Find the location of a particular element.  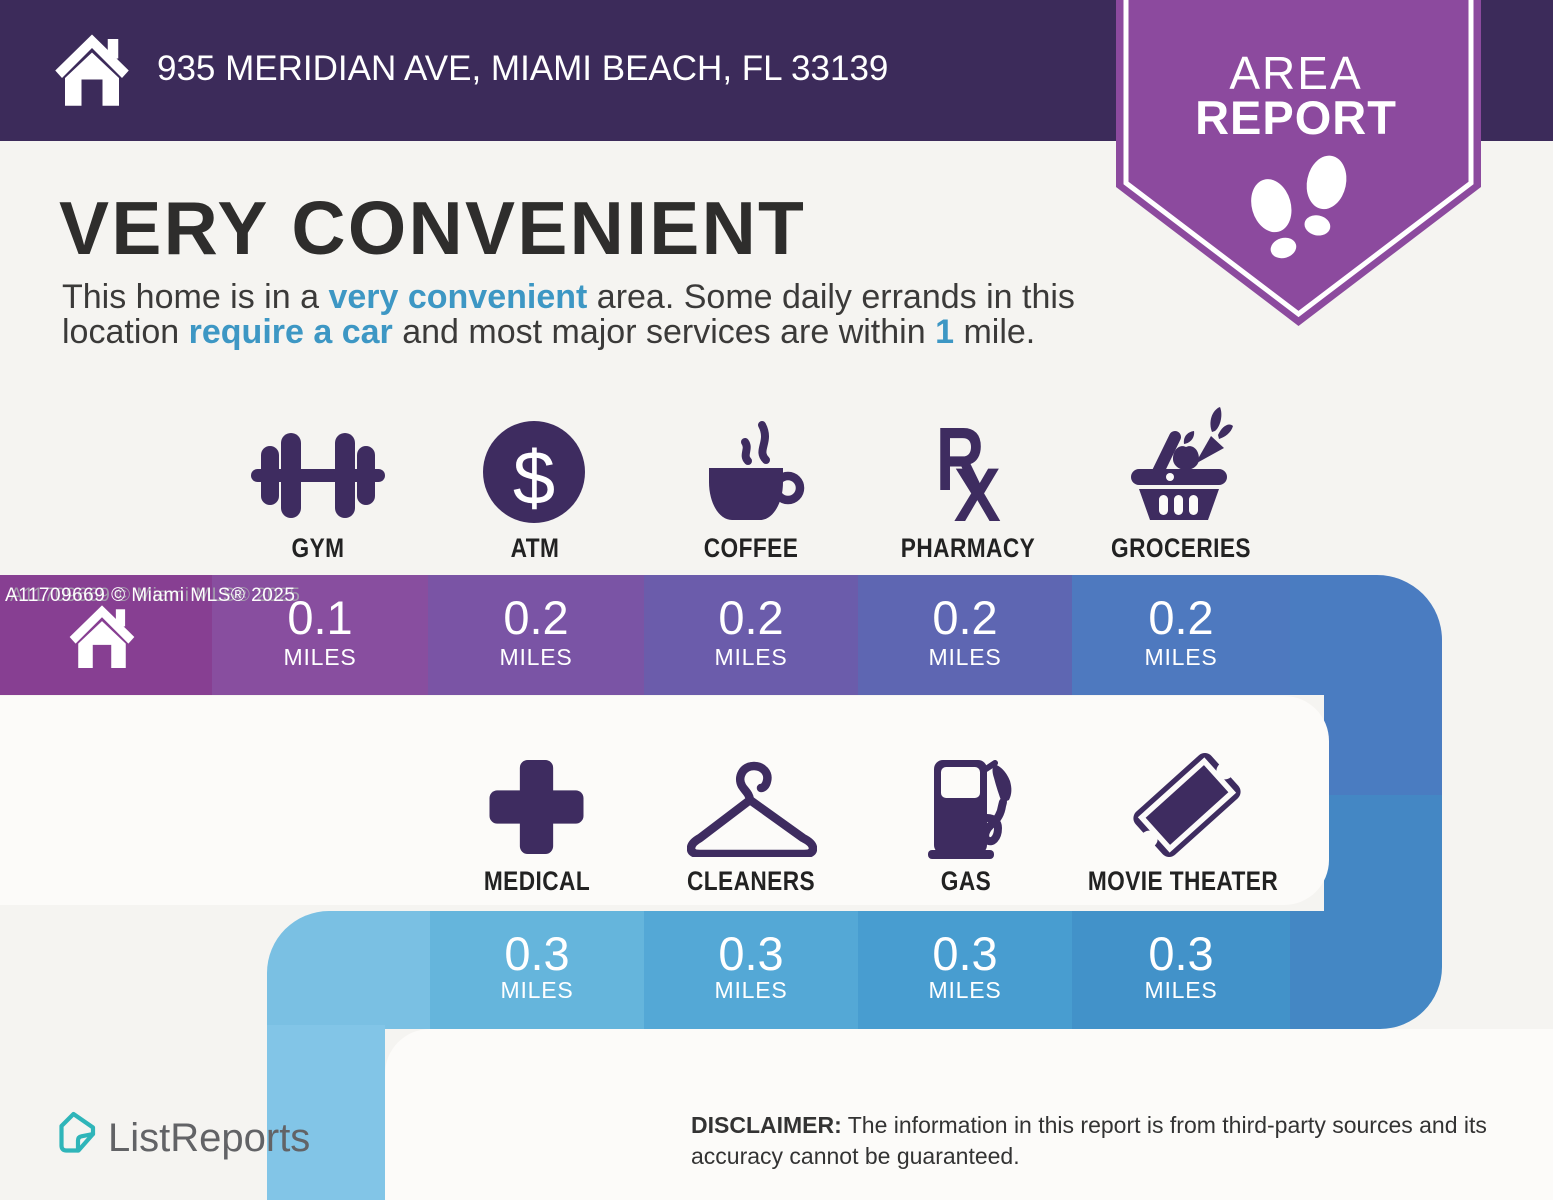

svg-text: R is located at coordinates (961, 466).